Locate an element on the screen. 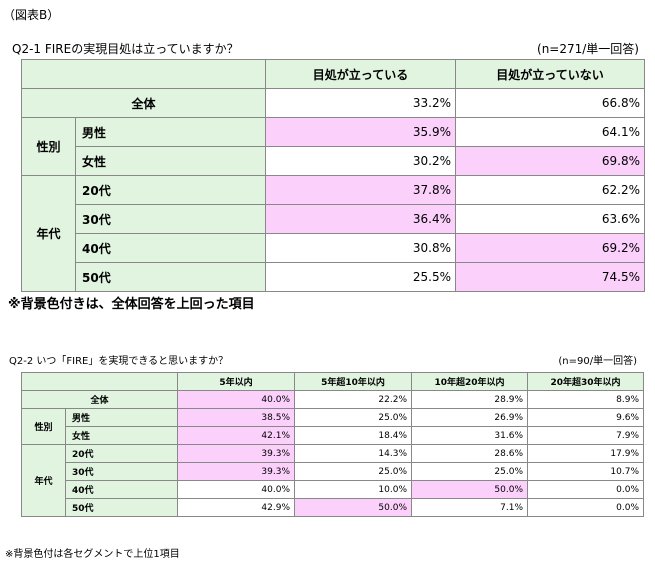  figure-label: （図表B） is located at coordinates (31, 15).